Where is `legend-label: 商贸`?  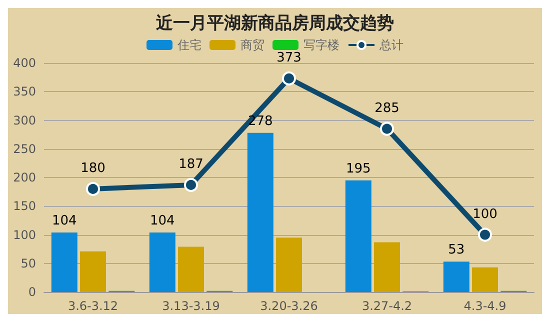 legend-label: 商贸 is located at coordinates (252, 45).